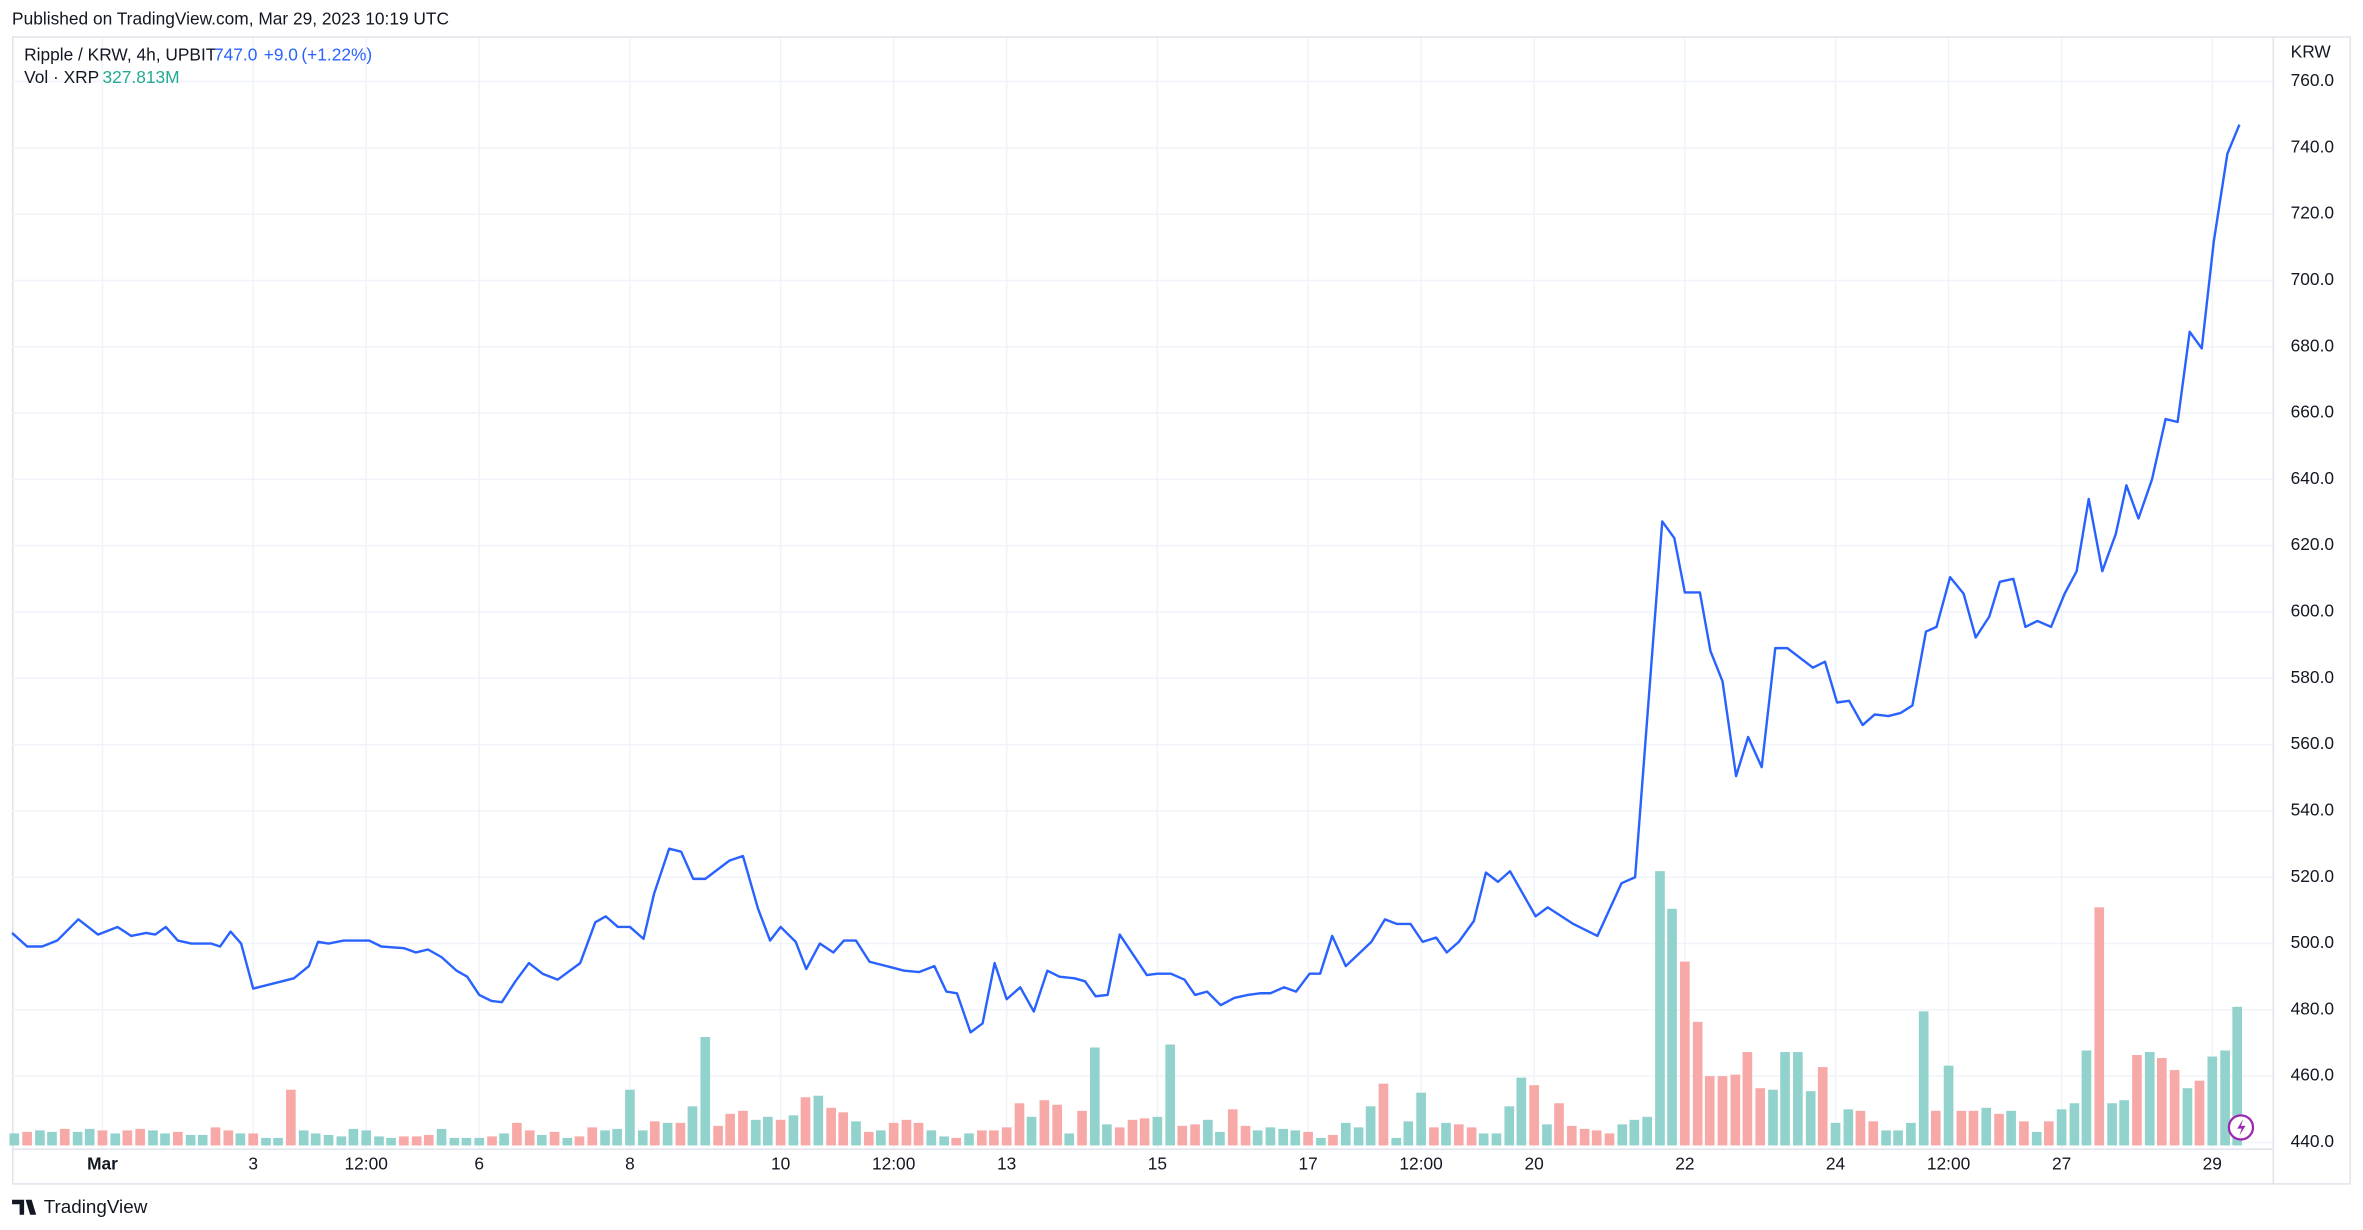 The image size is (2363, 1230). Describe the element at coordinates (1534, 1164) in the screenshot. I see `x-tick-label: 20` at that location.